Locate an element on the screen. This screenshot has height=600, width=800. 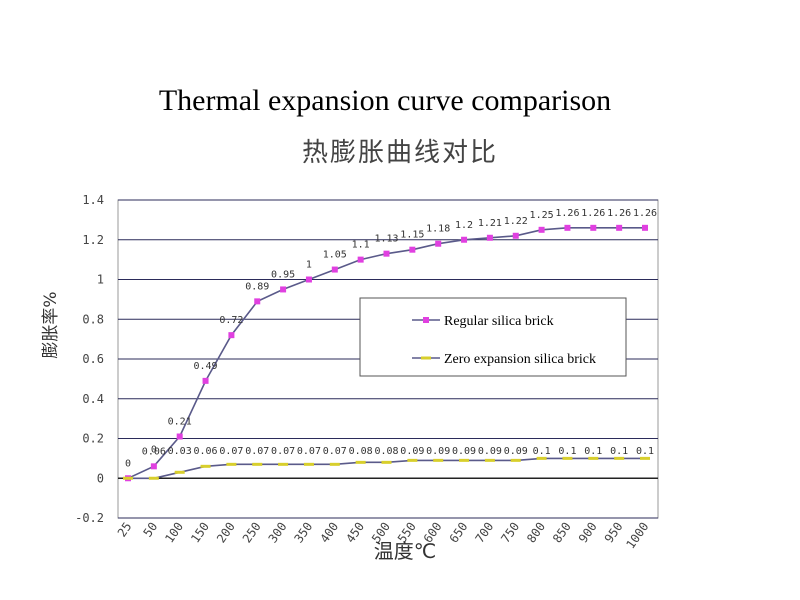
data-label-regular: 0.49 is located at coordinates (206, 366).